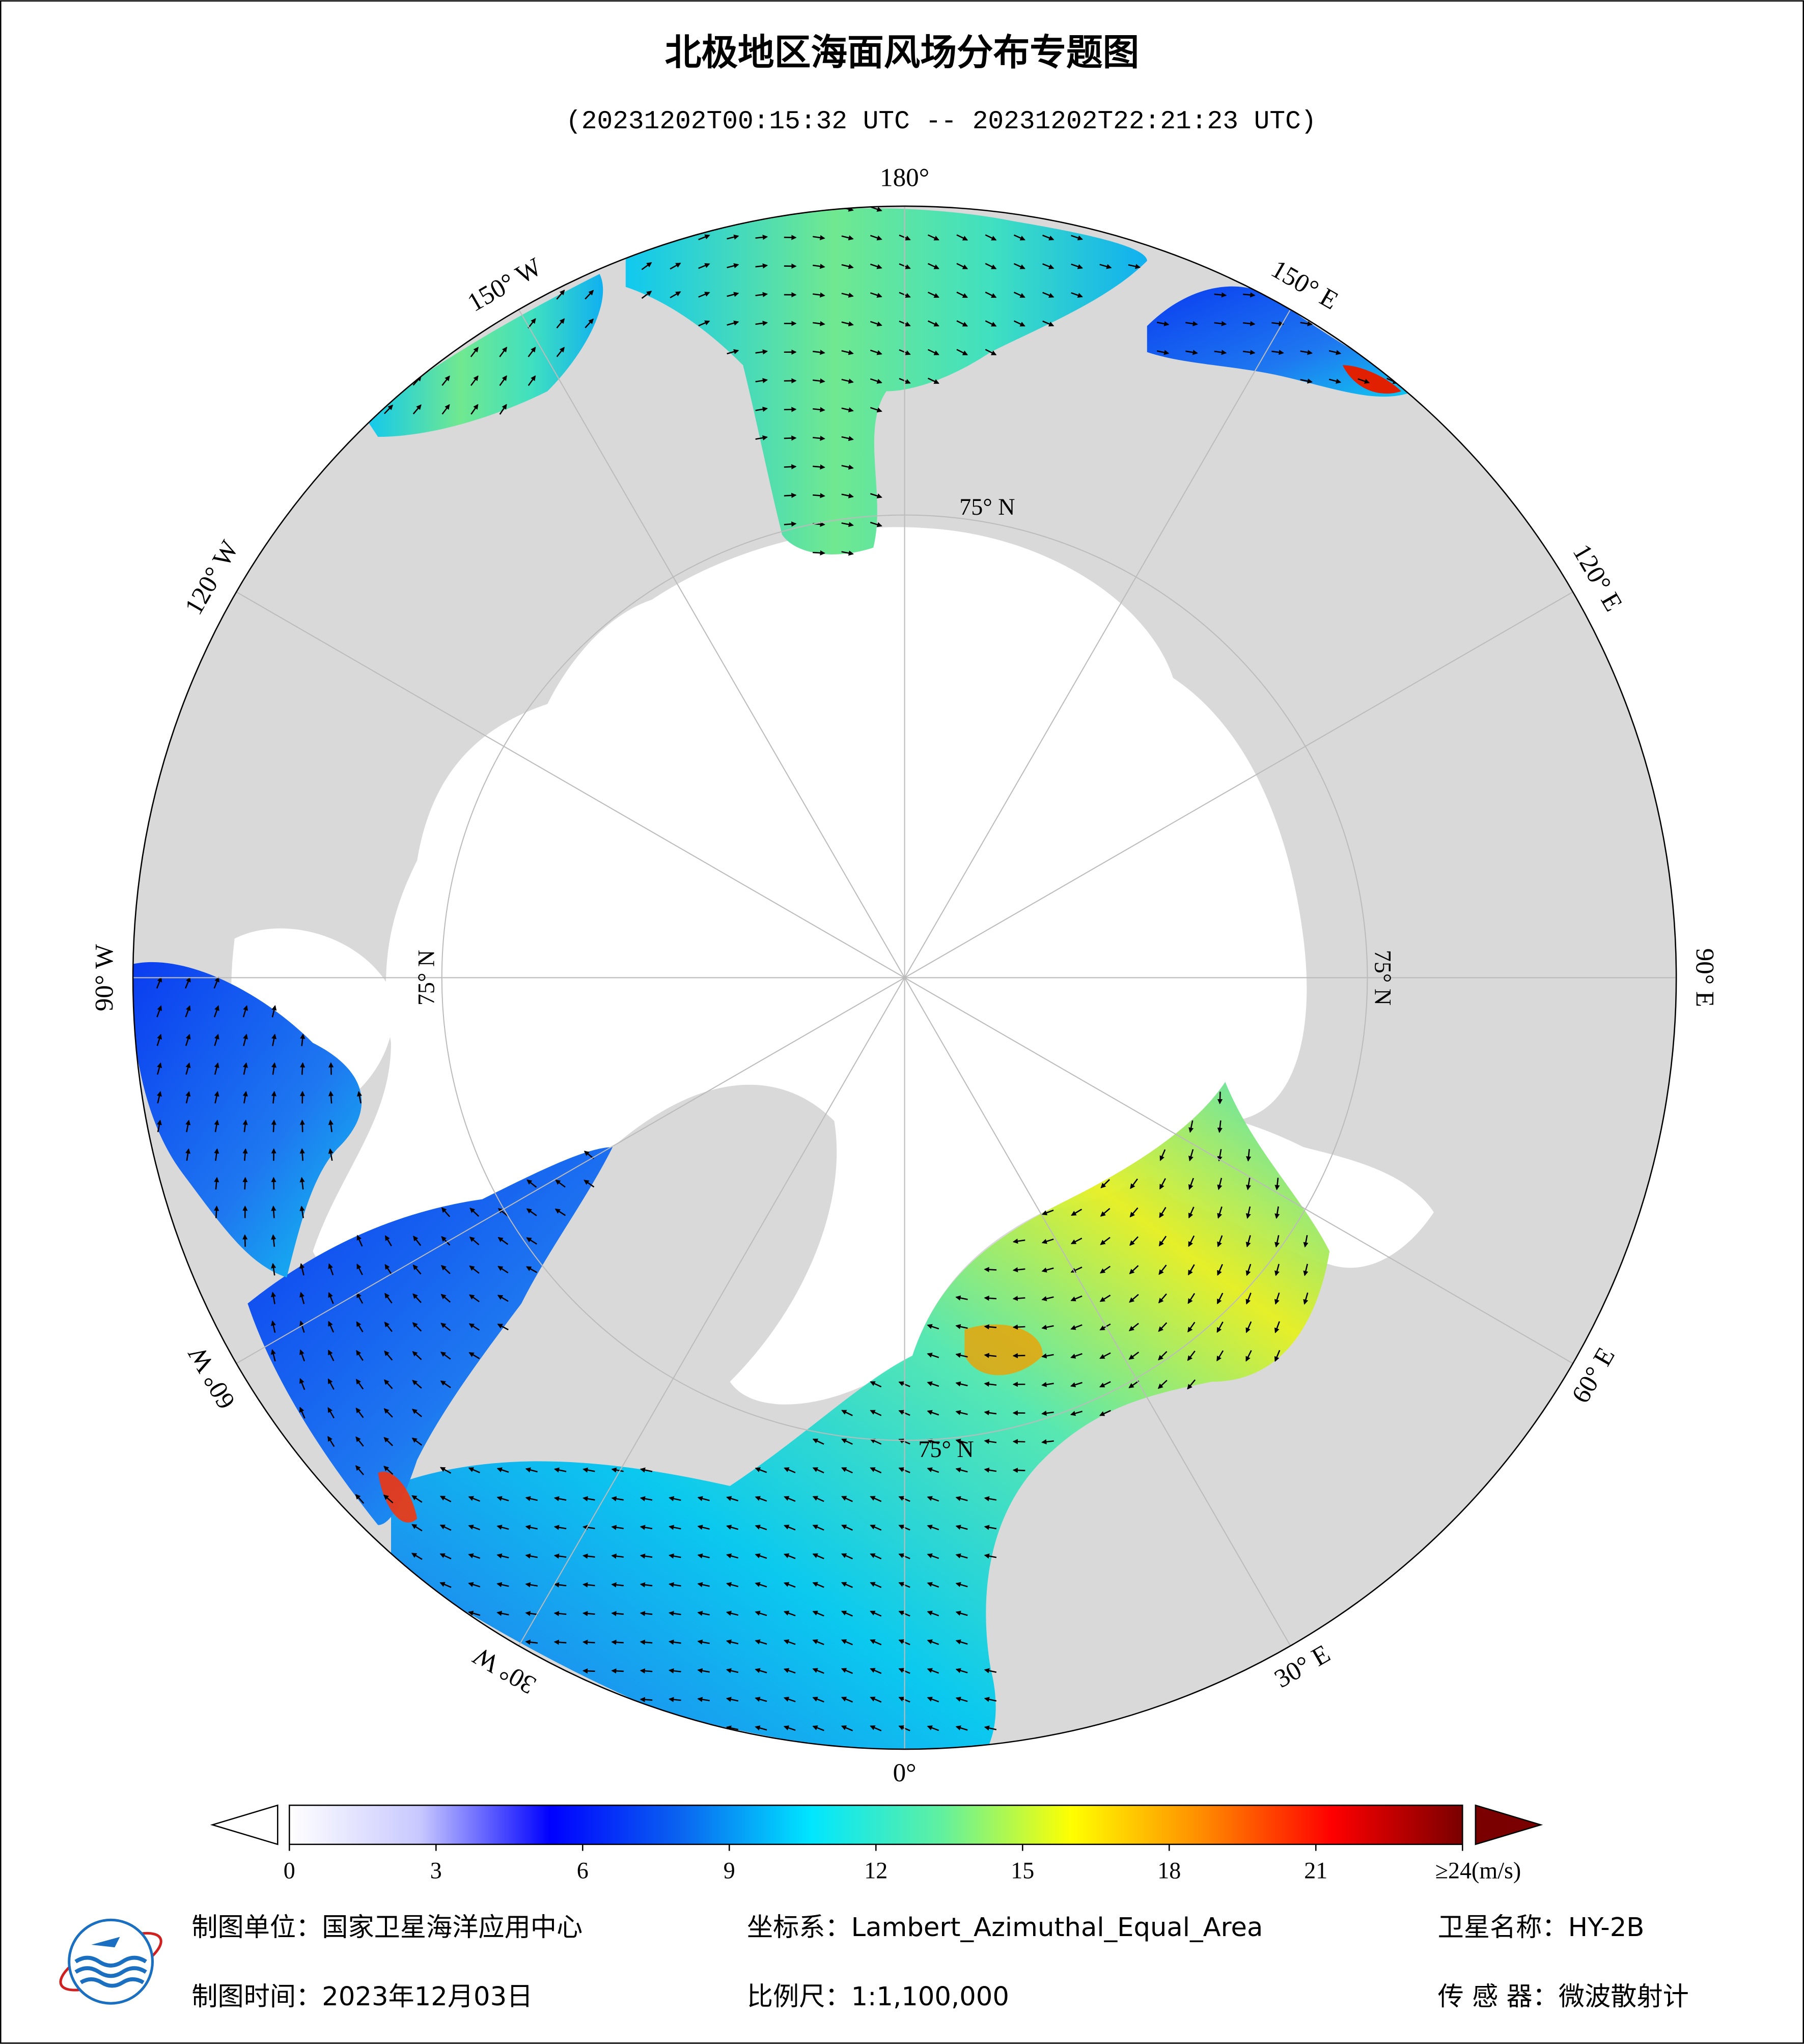 The height and width of the screenshot is (2044, 1804). I want to click on colorbar-tick-label: 0, so click(289, 1871).